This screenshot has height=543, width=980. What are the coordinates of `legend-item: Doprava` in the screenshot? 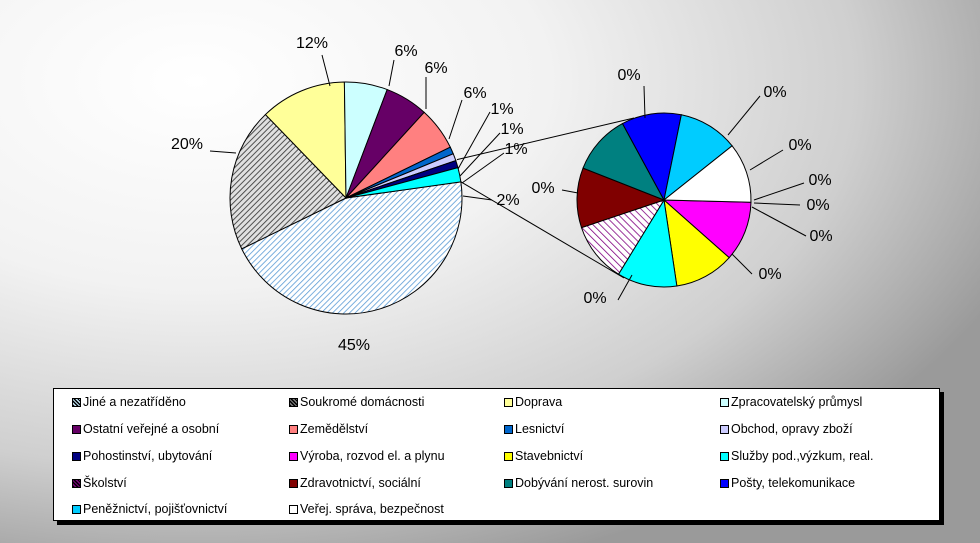 It's located at (533, 402).